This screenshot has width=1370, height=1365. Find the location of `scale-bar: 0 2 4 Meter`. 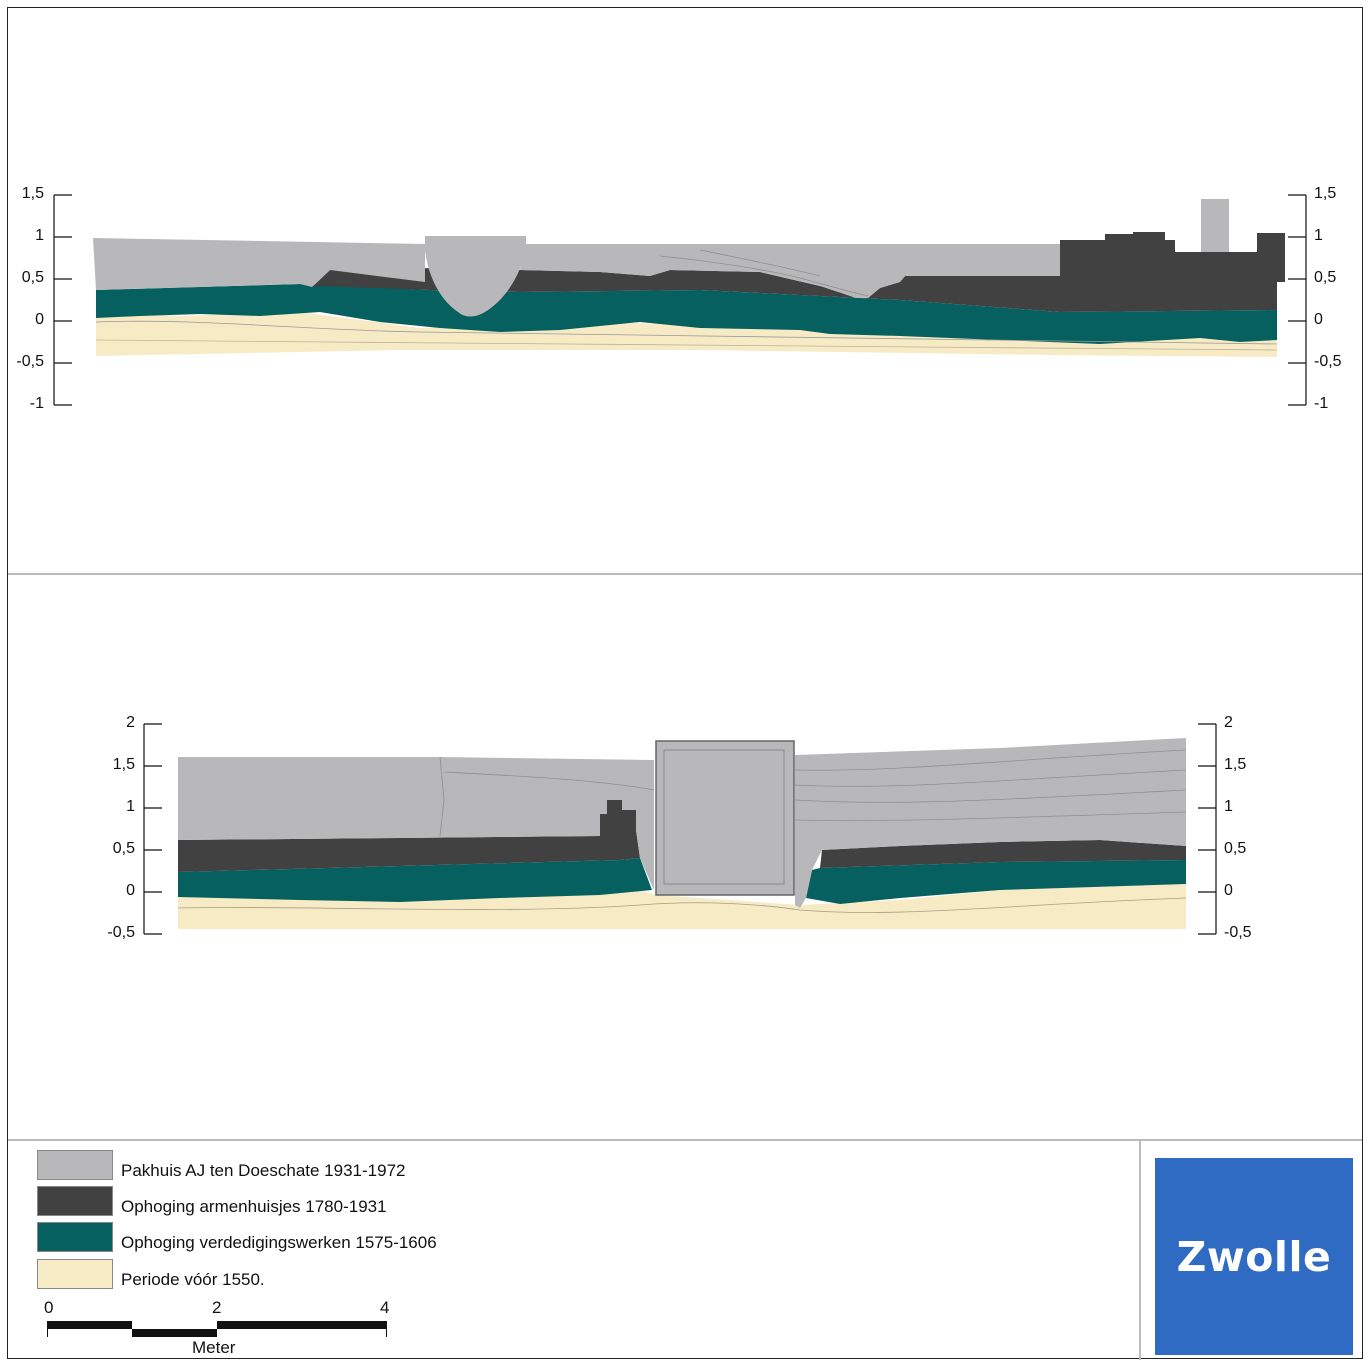

scale-bar: 0 2 4 Meter is located at coordinates (217, 1328).